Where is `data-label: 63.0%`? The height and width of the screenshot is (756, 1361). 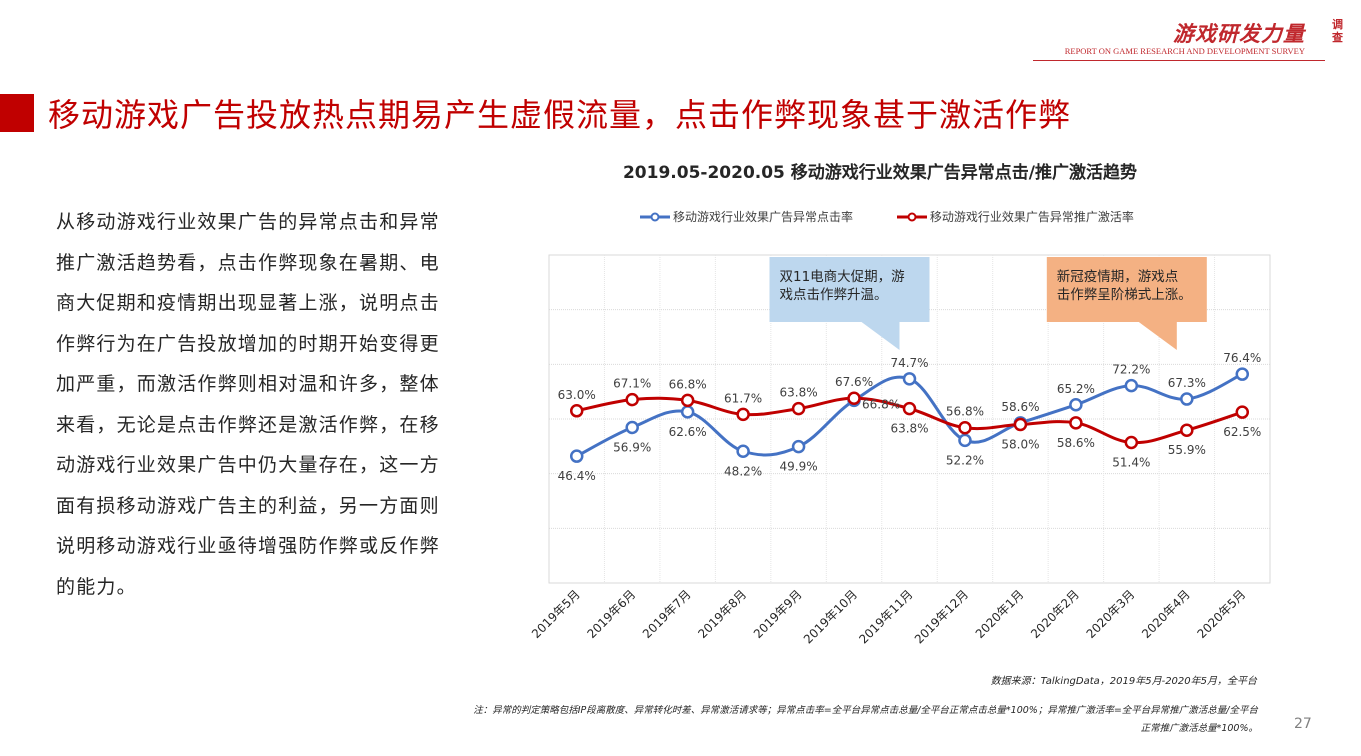 data-label: 63.0% is located at coordinates (577, 395).